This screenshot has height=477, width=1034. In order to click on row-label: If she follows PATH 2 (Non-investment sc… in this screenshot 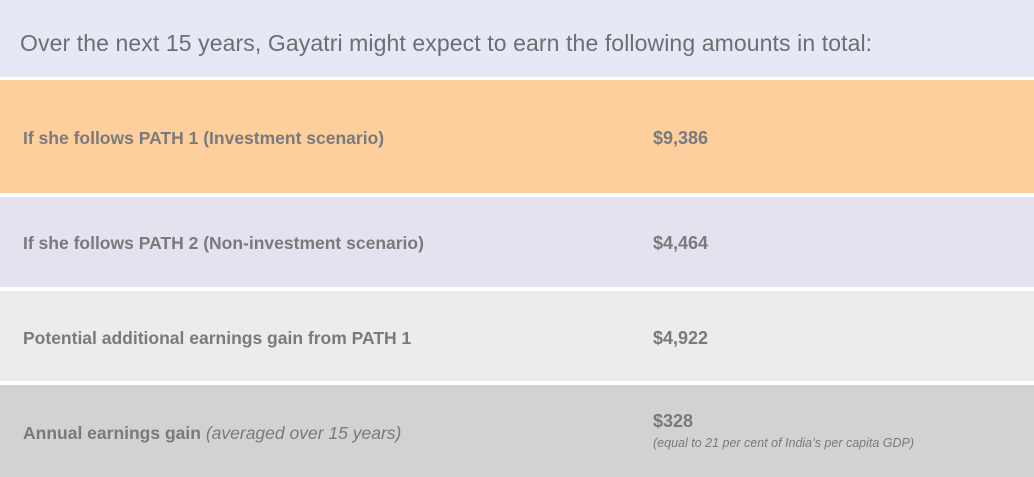, I will do `click(223, 243)`.